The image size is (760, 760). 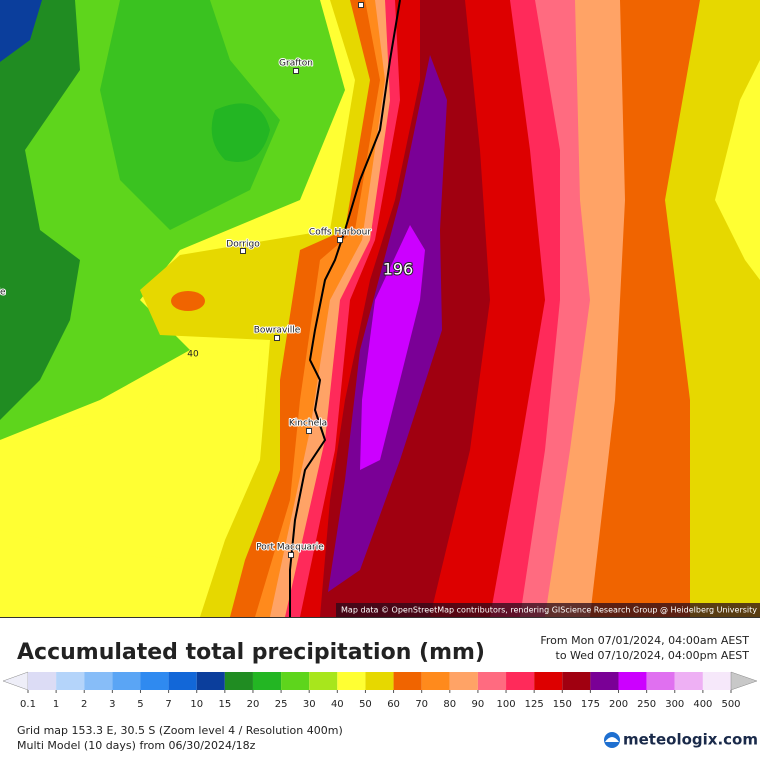 What do you see at coordinates (112, 704) in the screenshot?
I see `legend-tick-label: 3` at bounding box center [112, 704].